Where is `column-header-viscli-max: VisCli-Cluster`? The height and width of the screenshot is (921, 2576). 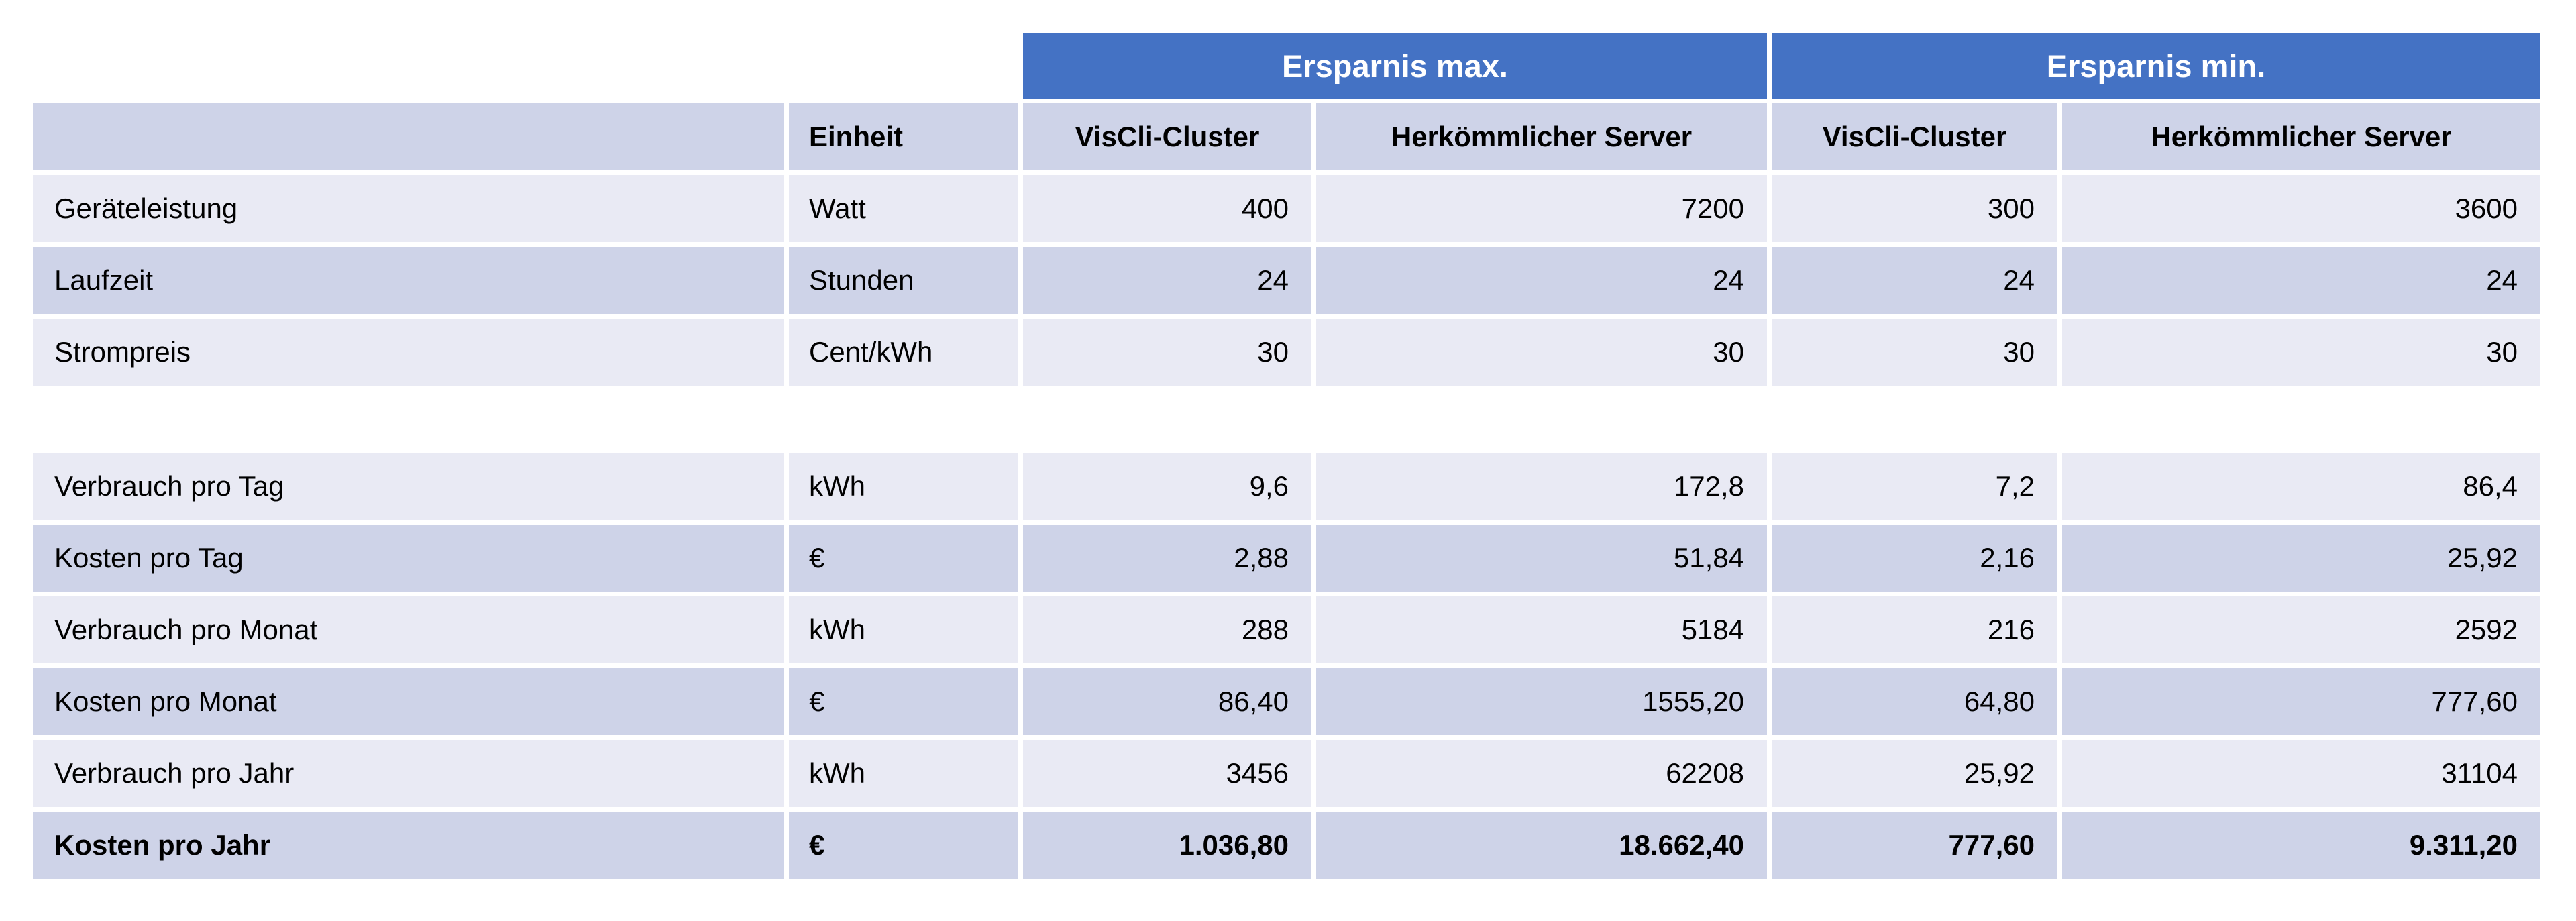
column-header-viscli-max: VisCli-Cluster is located at coordinates (1167, 136).